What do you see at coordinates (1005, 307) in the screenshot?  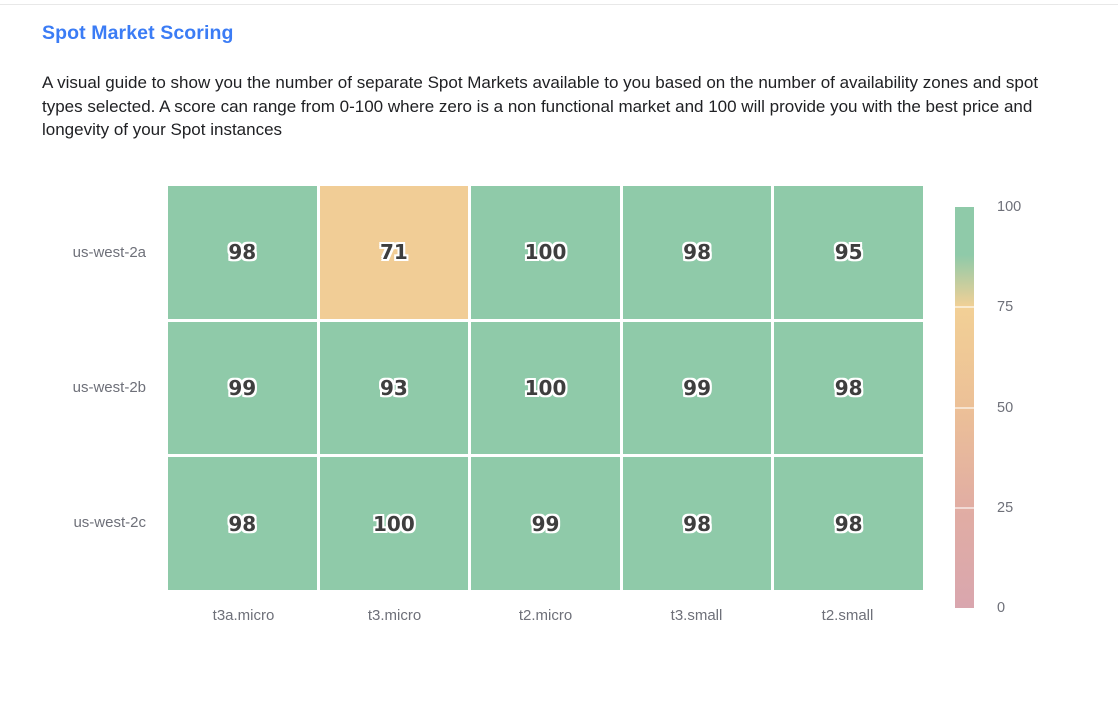 I see `colorbar-tick-label: 75` at bounding box center [1005, 307].